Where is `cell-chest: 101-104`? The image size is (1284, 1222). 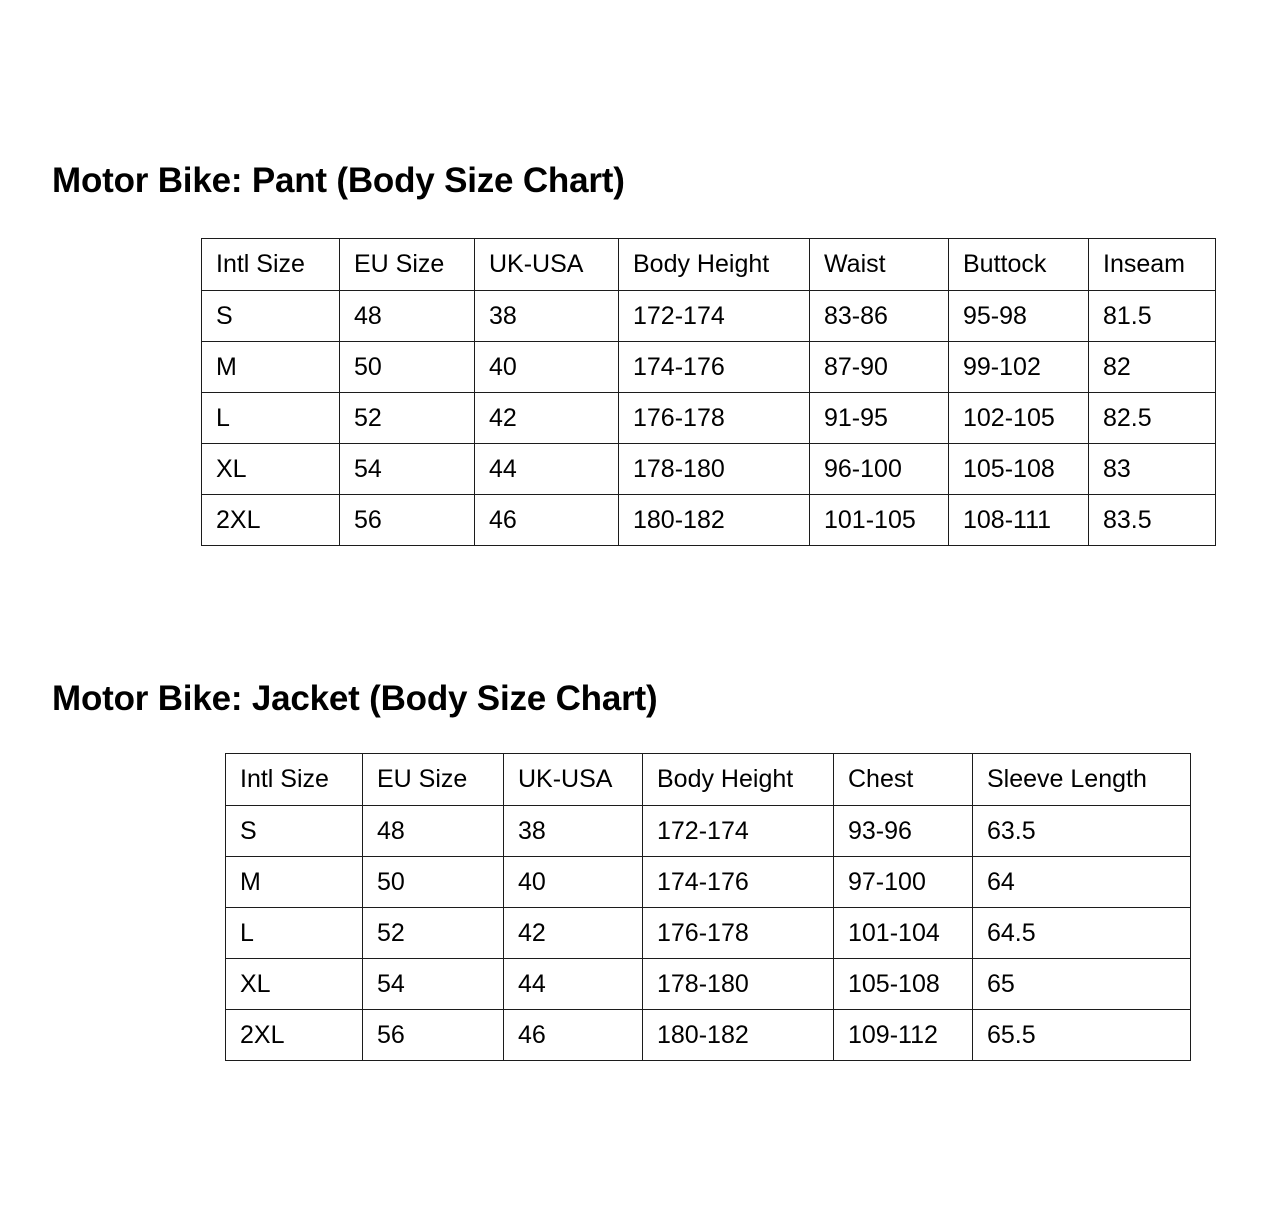 cell-chest: 101-104 is located at coordinates (903, 933).